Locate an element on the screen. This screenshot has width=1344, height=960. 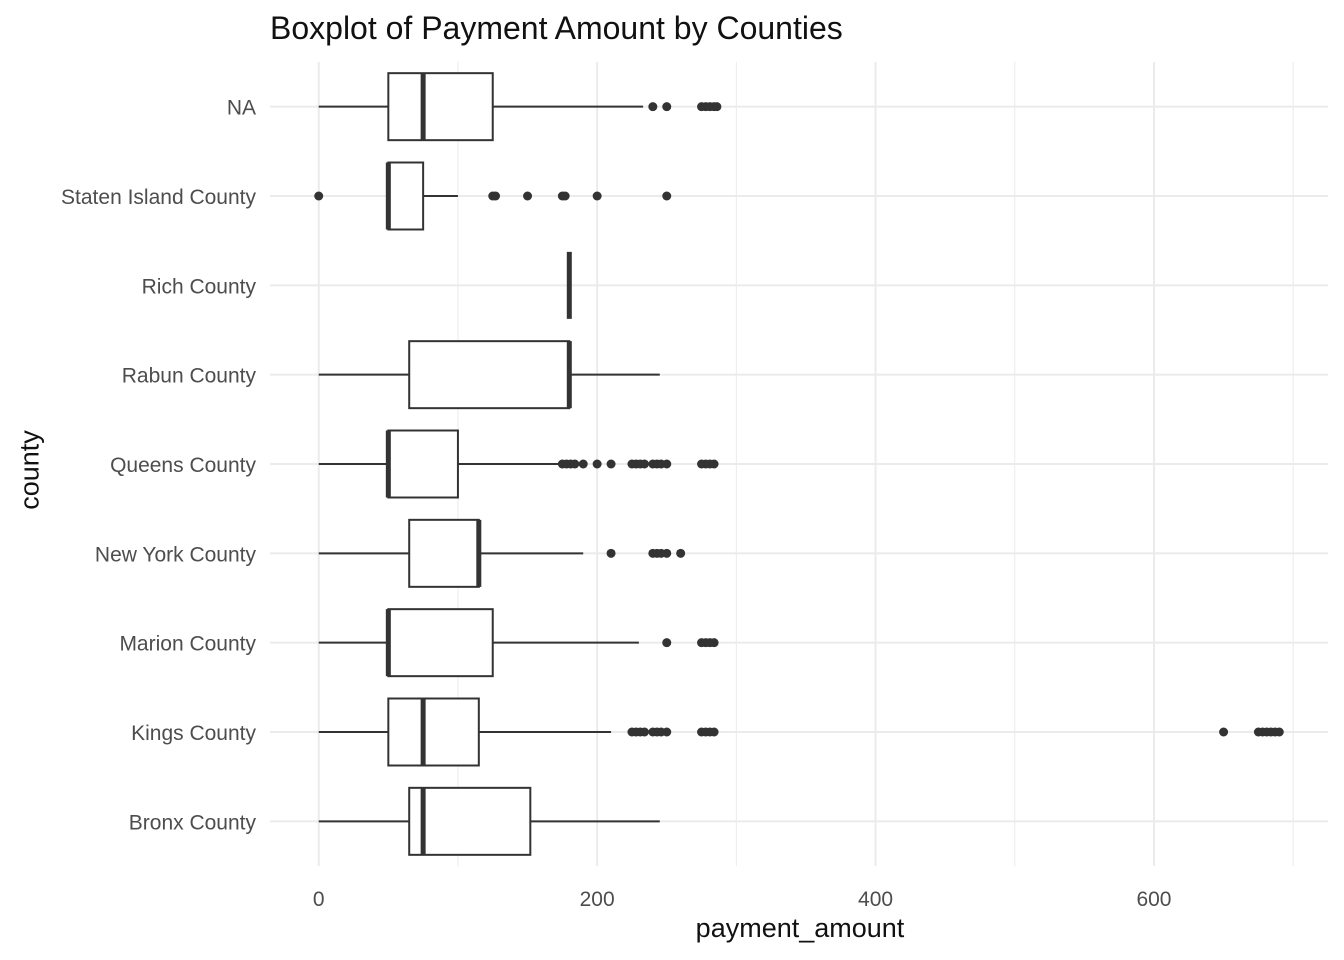
y-tick-label: Staten Island County is located at coordinates (158, 197).